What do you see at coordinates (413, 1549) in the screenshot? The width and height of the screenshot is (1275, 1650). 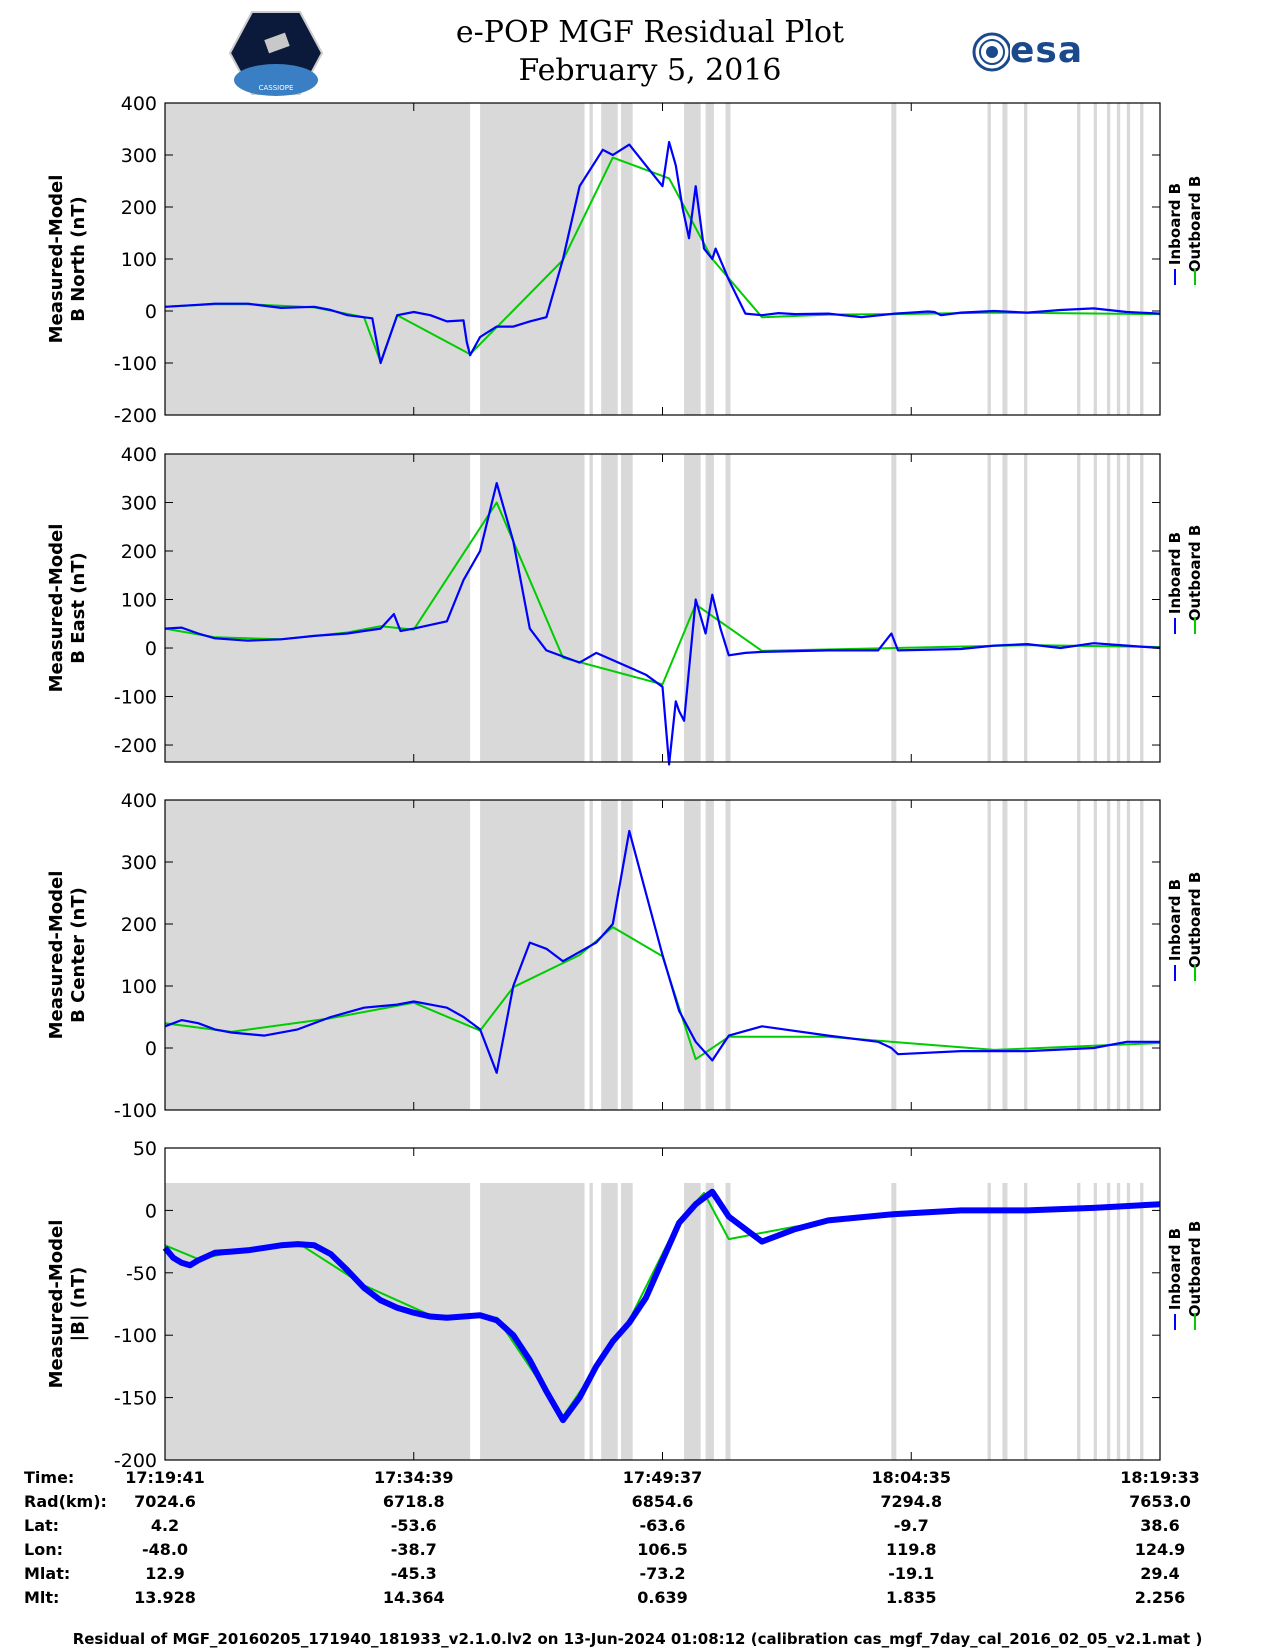 I see `info-cell: -38.7` at bounding box center [413, 1549].